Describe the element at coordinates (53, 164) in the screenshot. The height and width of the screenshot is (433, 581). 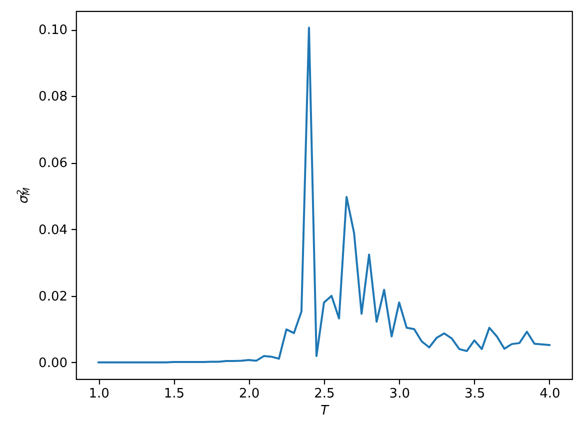
I see `y-tick-label: 0.06` at that location.